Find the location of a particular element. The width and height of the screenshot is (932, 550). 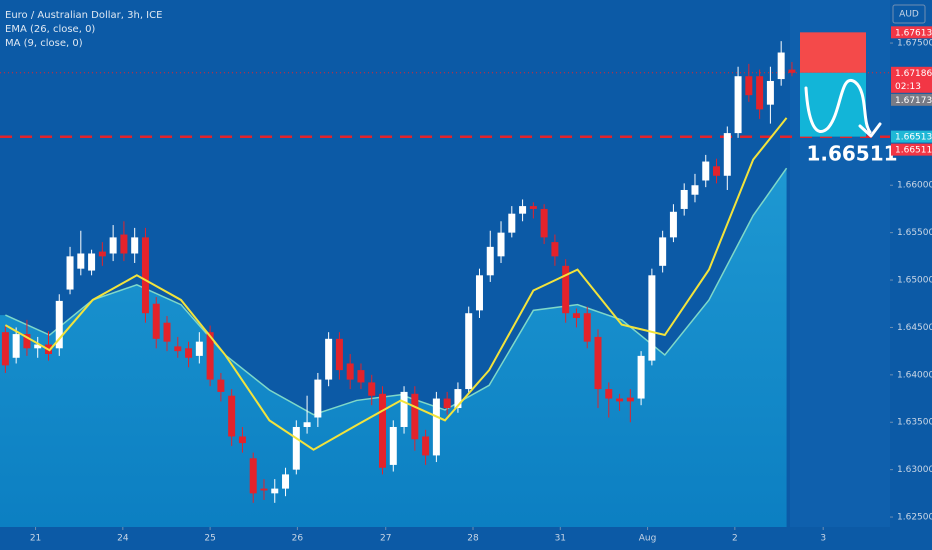

legend-ema: EMA (26, close, 0) is located at coordinates (50, 29).